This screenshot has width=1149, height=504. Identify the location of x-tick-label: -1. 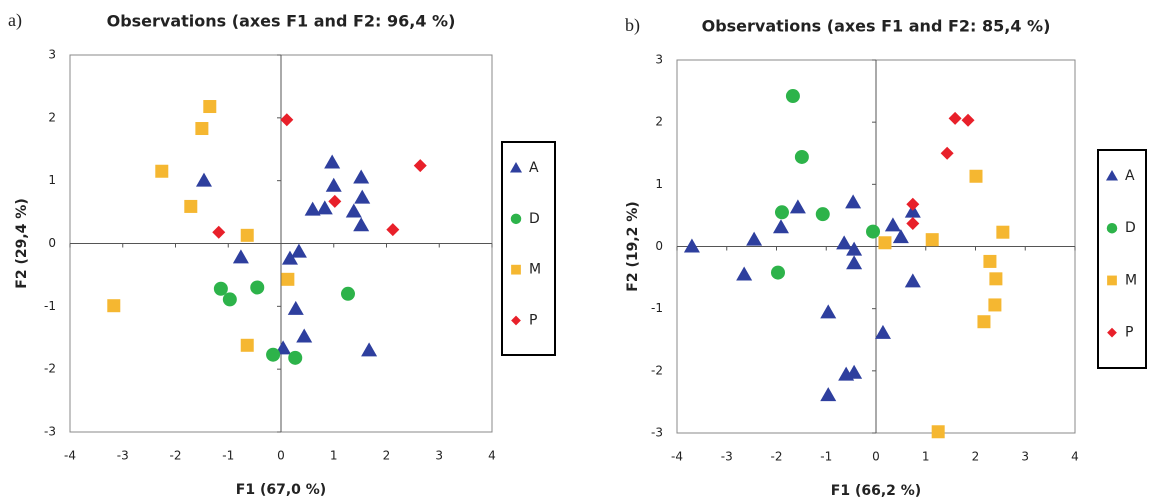
(826, 457).